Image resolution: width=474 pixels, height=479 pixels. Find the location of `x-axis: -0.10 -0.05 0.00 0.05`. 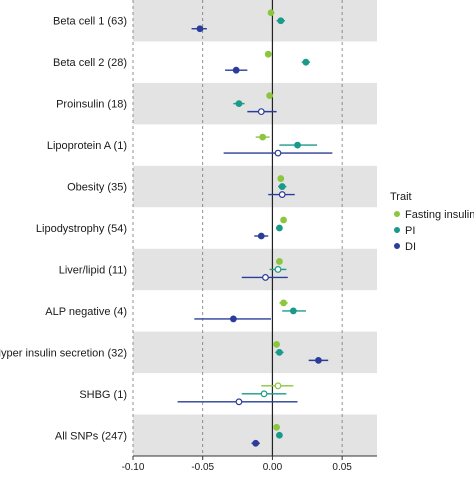

x-axis: -0.10 -0.05 0.00 0.05 is located at coordinates (249, 464).